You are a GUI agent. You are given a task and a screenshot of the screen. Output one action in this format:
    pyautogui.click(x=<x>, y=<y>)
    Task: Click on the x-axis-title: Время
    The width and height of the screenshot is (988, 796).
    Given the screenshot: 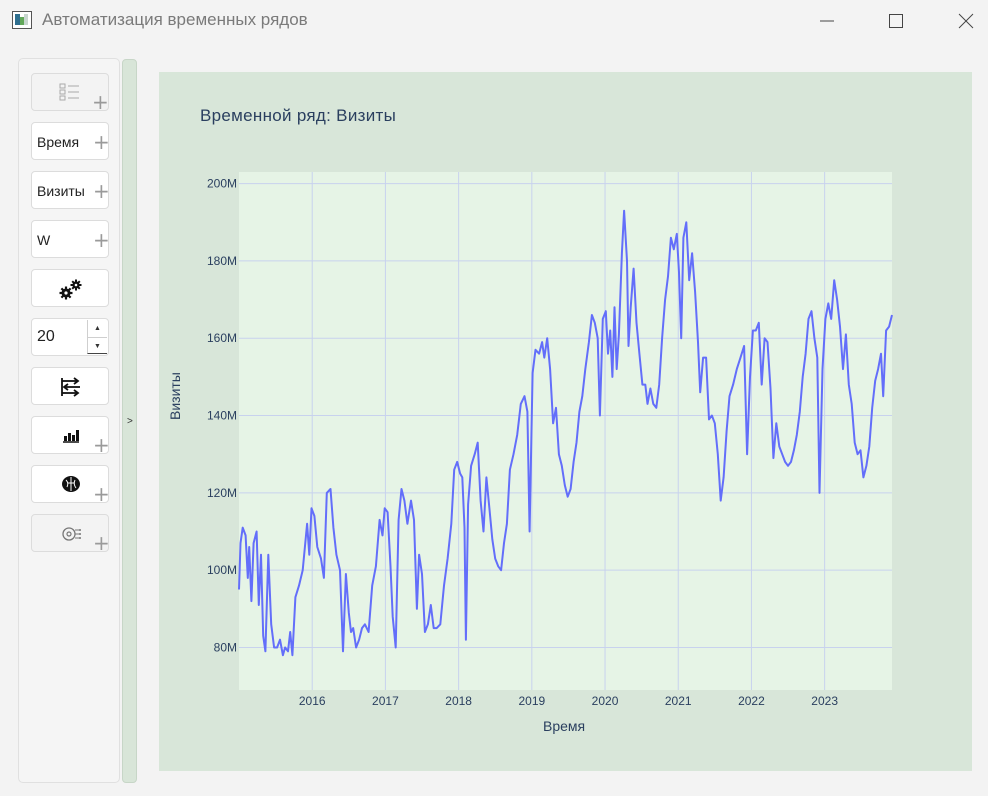 What is the action you would take?
    pyautogui.click(x=564, y=726)
    